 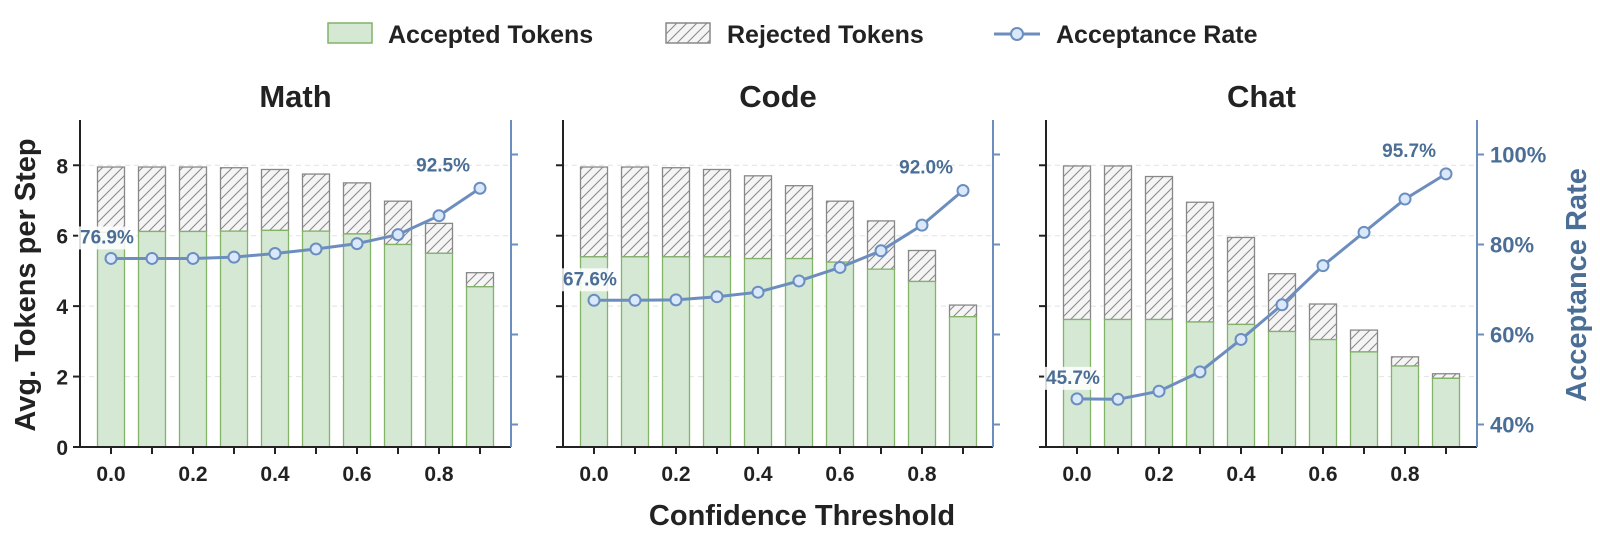 What do you see at coordinates (62, 378) in the screenshot?
I see `y-tick-label: 2` at bounding box center [62, 378].